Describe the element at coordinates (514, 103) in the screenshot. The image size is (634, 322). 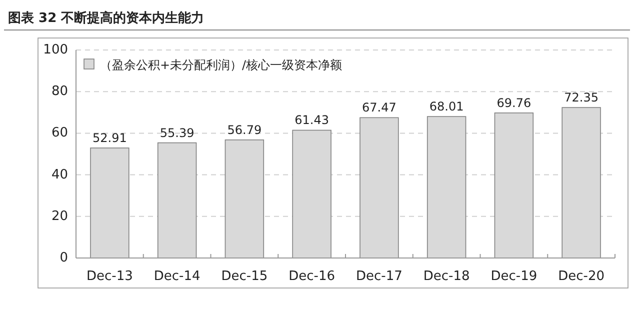
I see `data-label: 69.76` at that location.